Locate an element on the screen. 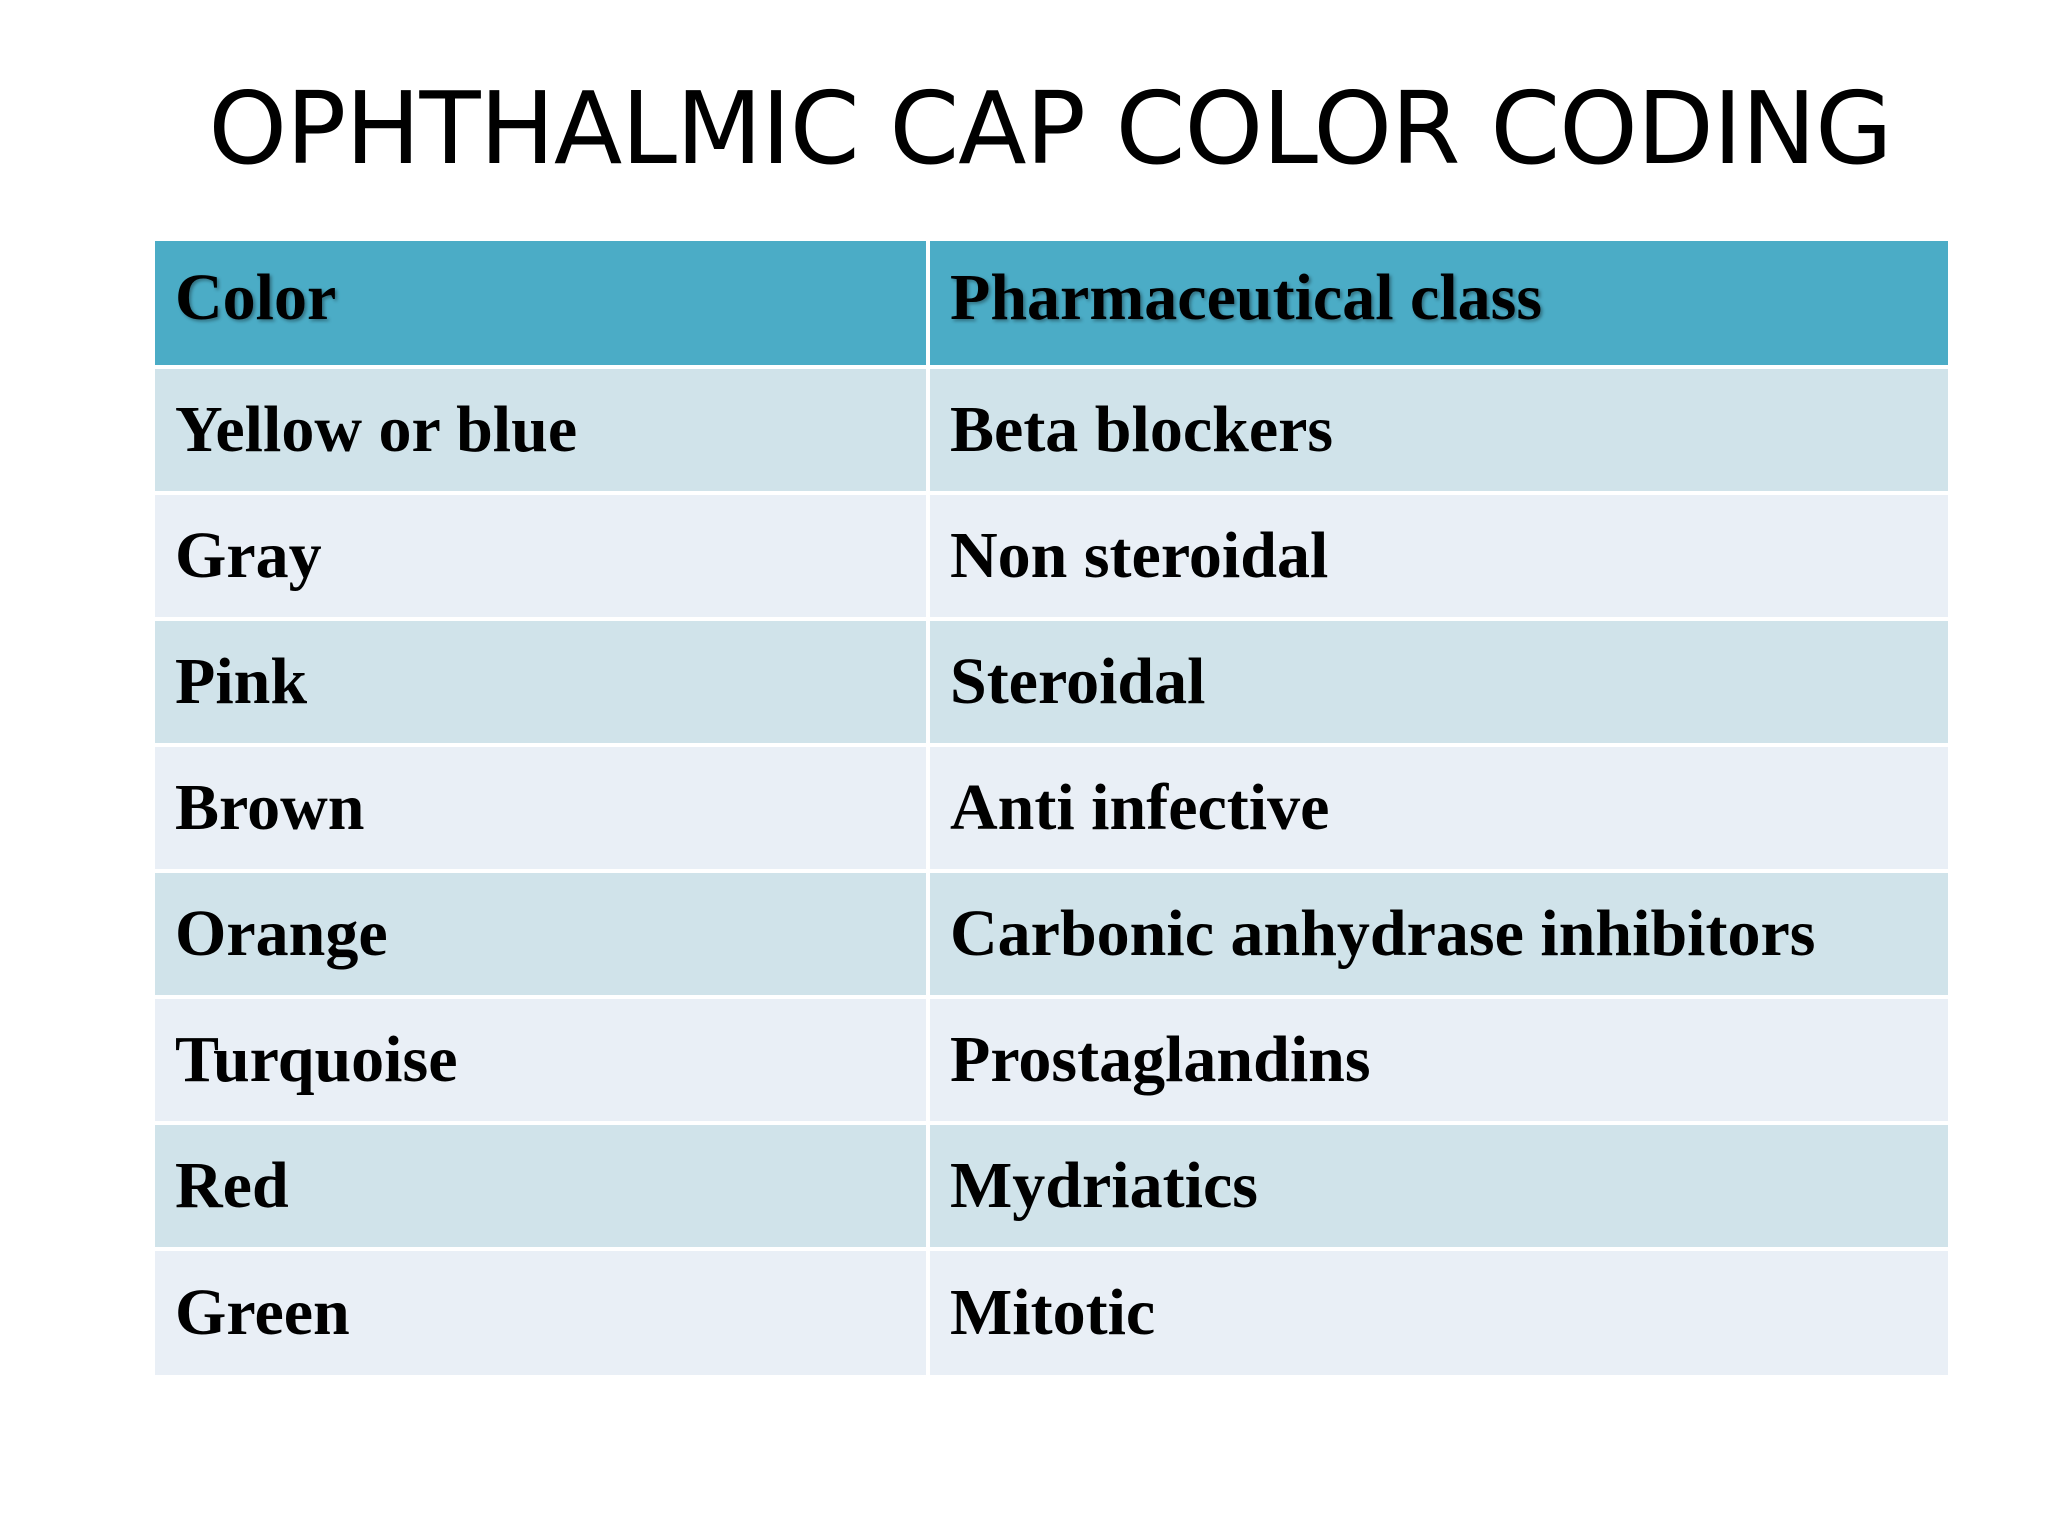 Image resolution: width=2048 pixels, height=1536 pixels. header-pharmaceutical-class: Pharmaceutical class is located at coordinates (1437, 305).